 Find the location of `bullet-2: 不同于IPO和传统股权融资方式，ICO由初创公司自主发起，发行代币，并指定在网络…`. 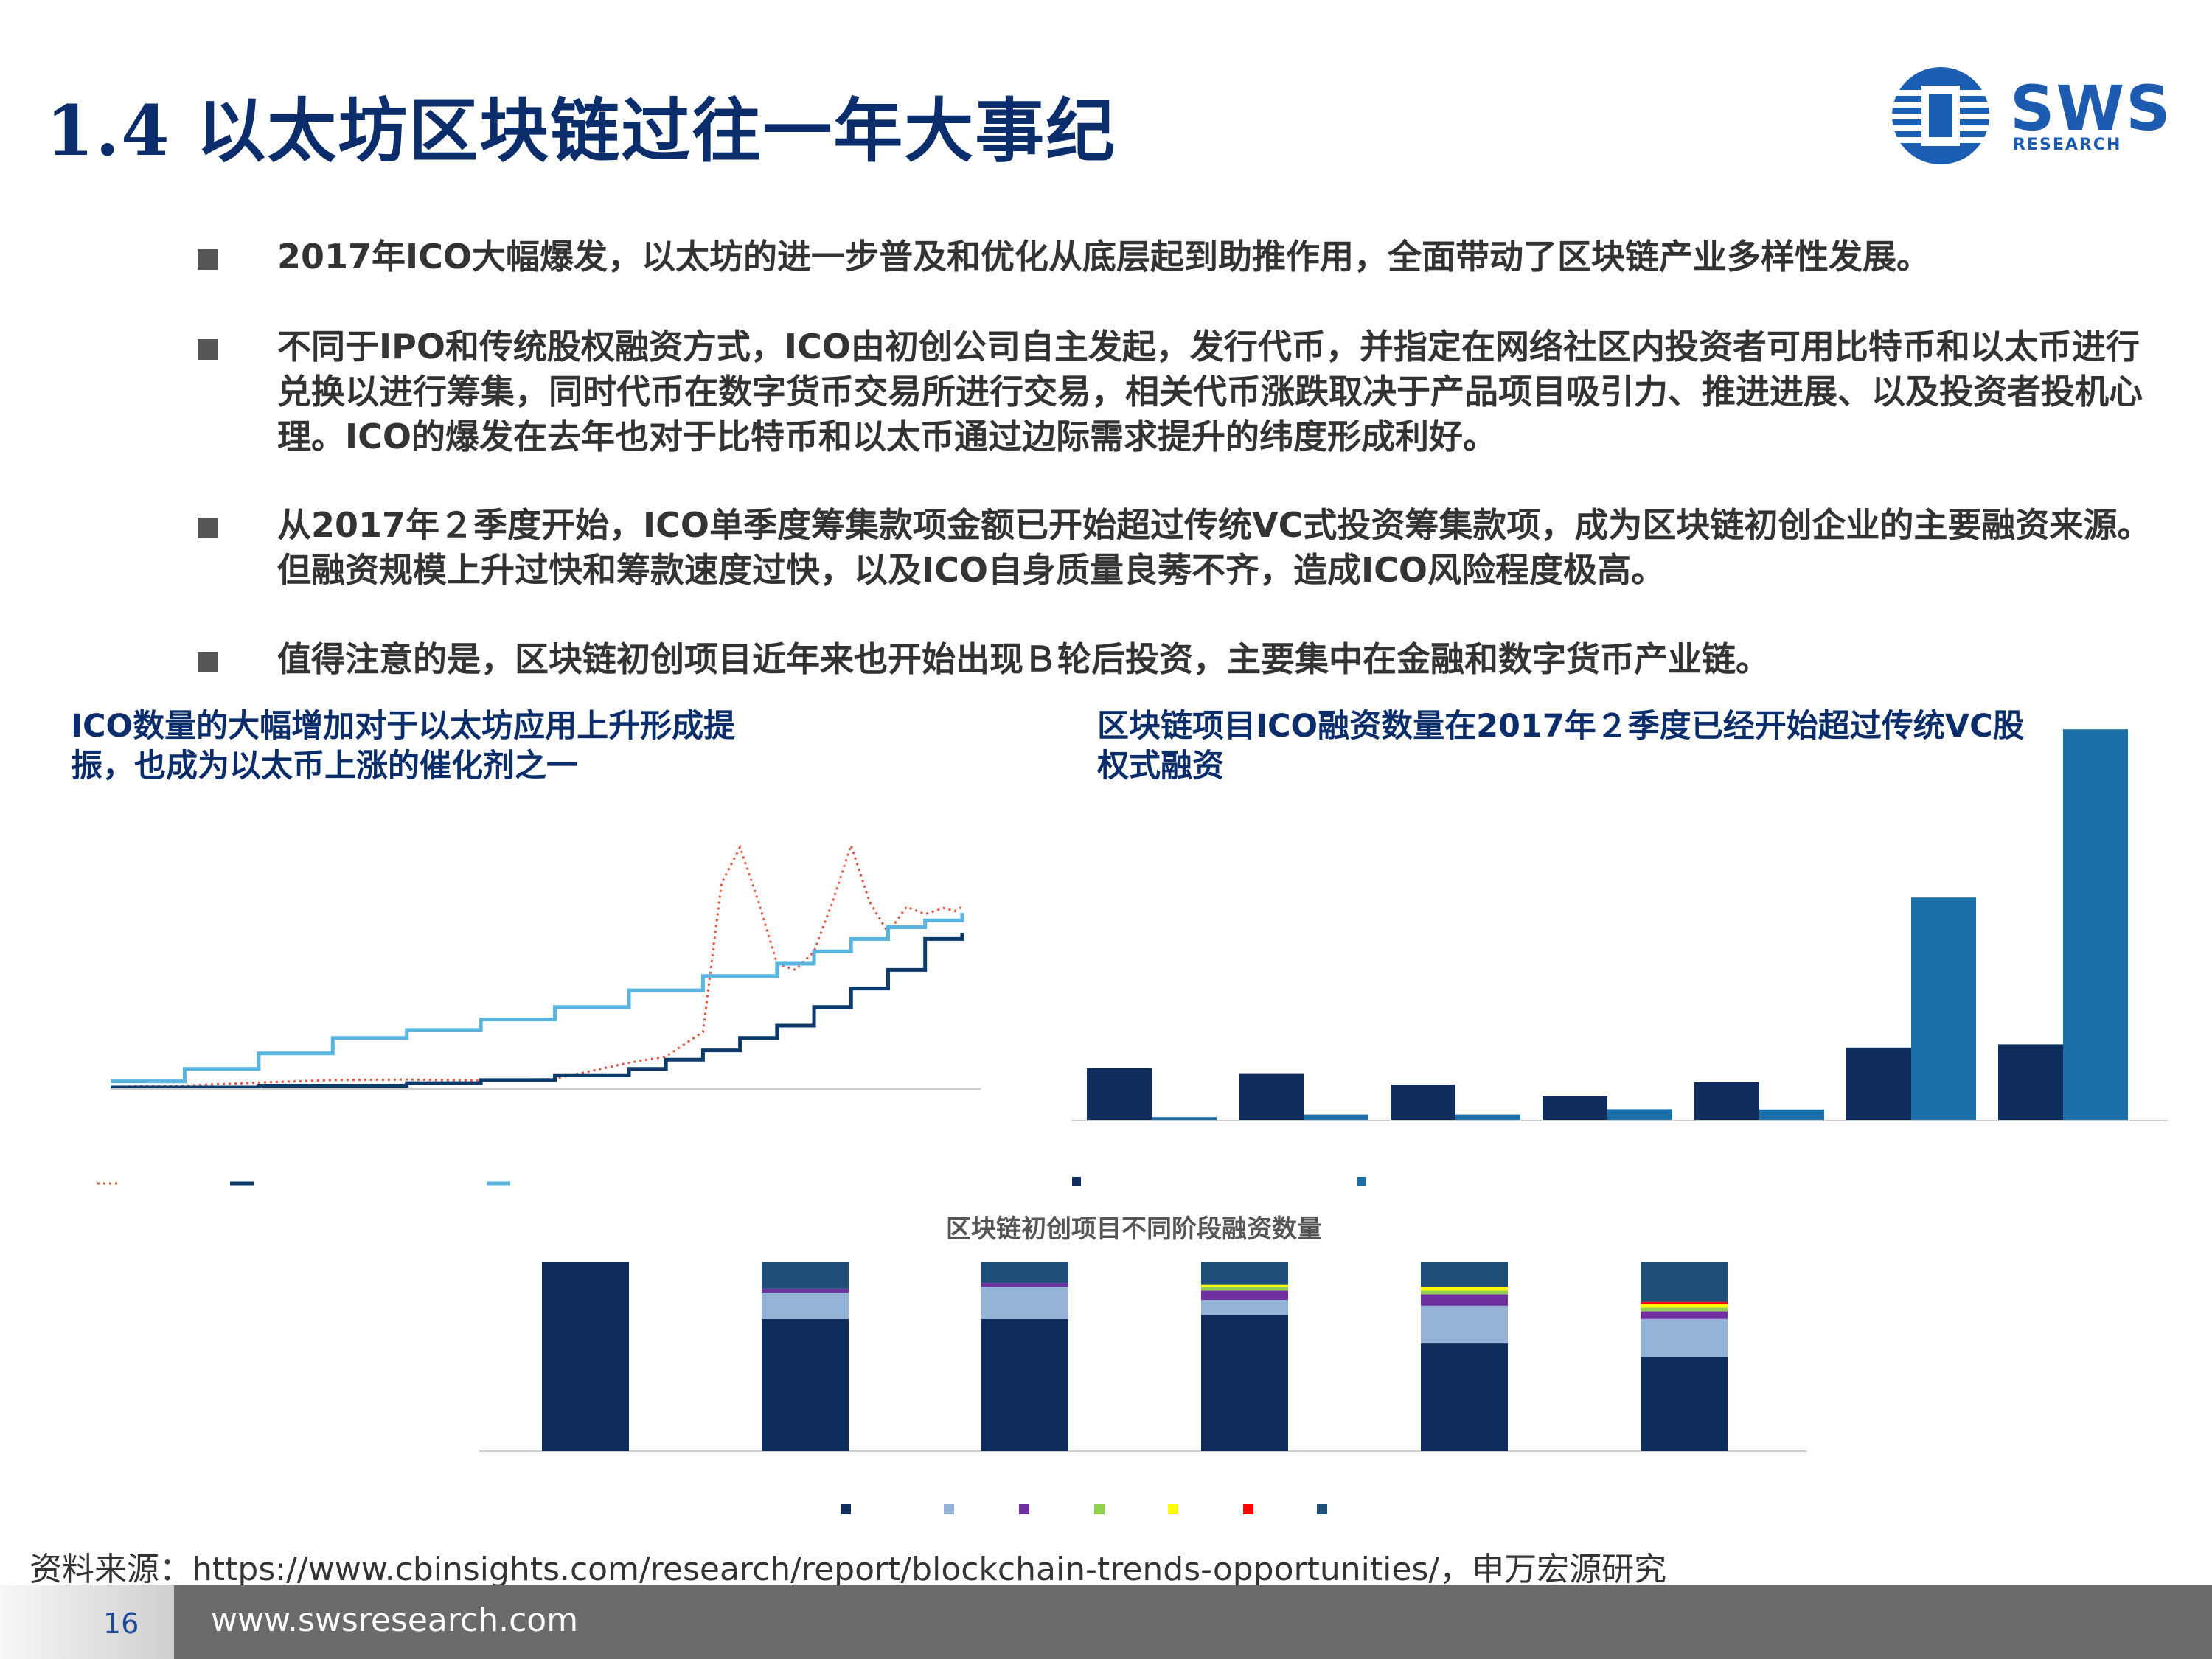

bullet-2: 不同于IPO和传统股权融资方式，ICO由初创公司自主发起，发行代币，并指定在网络… is located at coordinates (1178, 394).